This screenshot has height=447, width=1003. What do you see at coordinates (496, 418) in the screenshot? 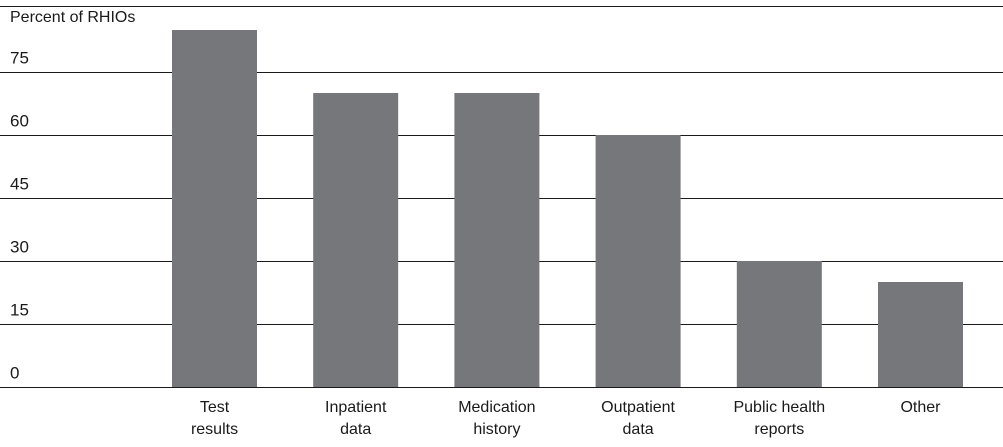
I see `x-category-label-2: Medication history` at bounding box center [496, 418].